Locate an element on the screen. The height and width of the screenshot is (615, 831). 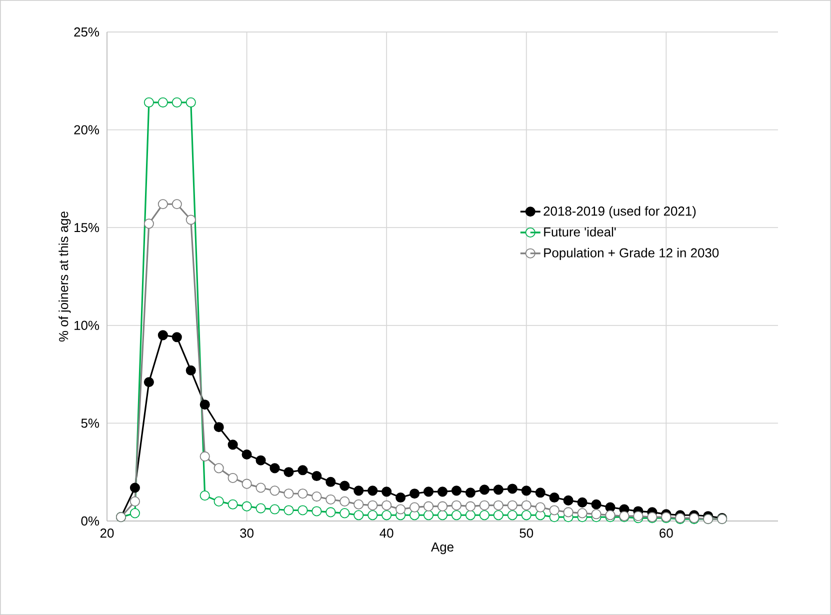
y-tick-label: 0% is located at coordinates (90, 521).